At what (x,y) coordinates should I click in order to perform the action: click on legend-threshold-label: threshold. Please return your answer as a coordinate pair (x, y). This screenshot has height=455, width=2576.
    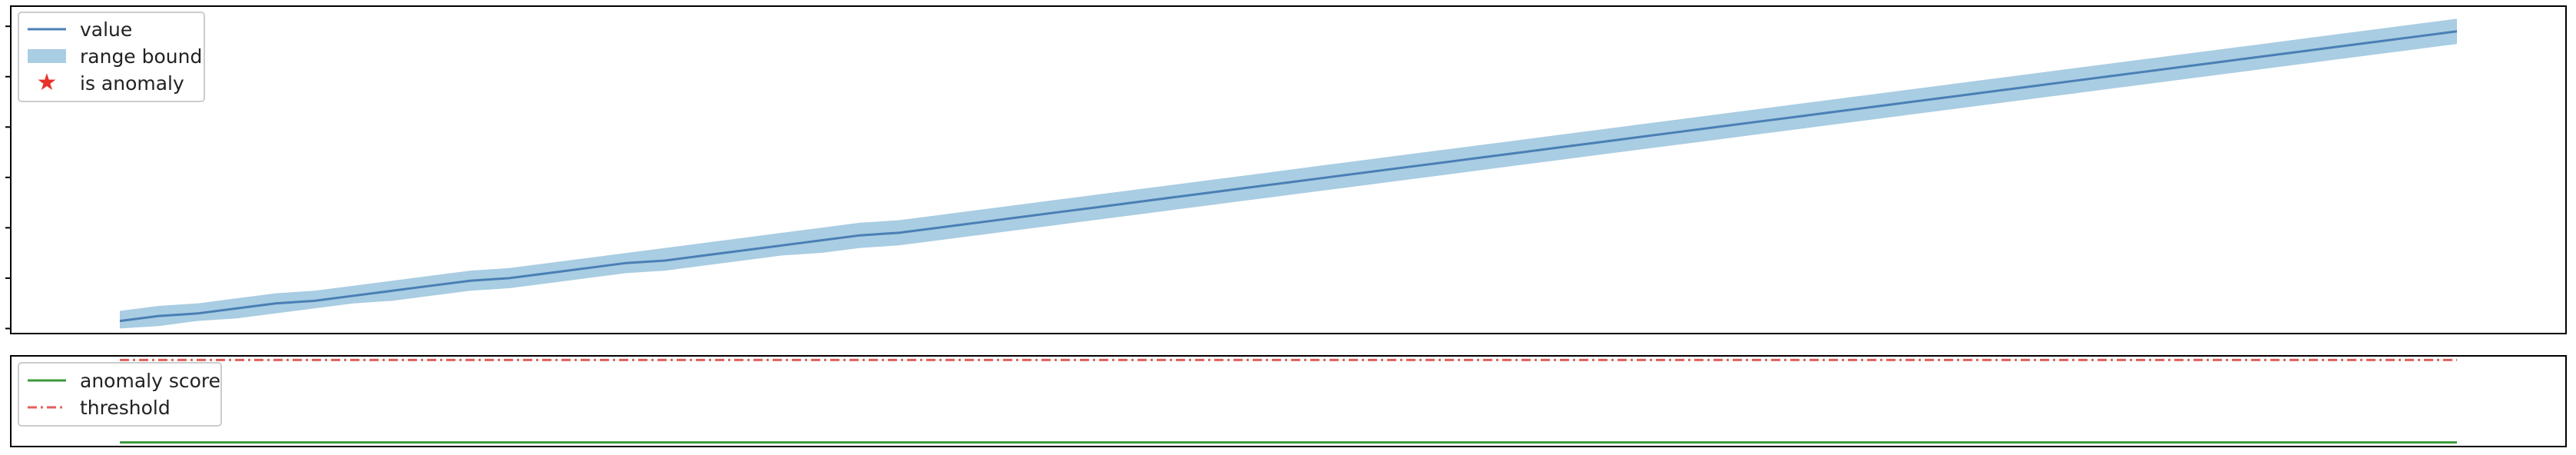
    Looking at the image, I should click on (125, 408).